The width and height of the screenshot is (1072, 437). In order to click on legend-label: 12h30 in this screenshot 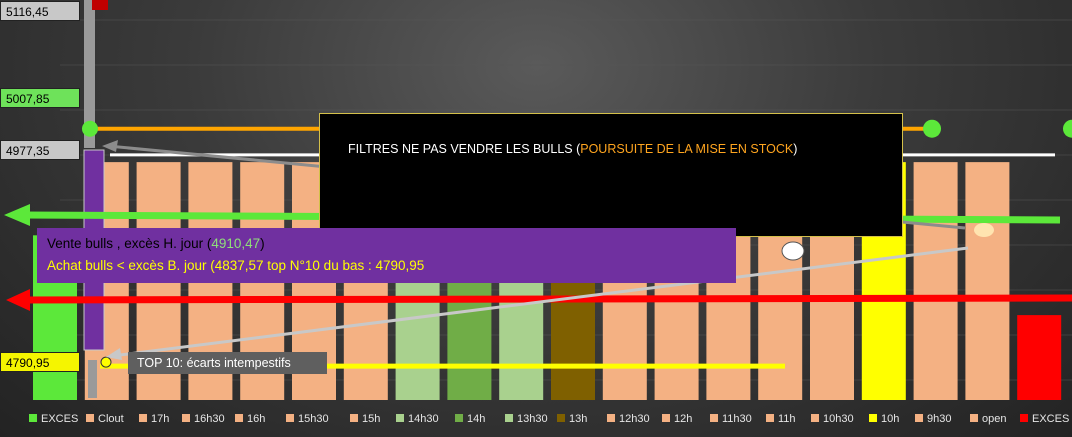, I will do `click(634, 419)`.